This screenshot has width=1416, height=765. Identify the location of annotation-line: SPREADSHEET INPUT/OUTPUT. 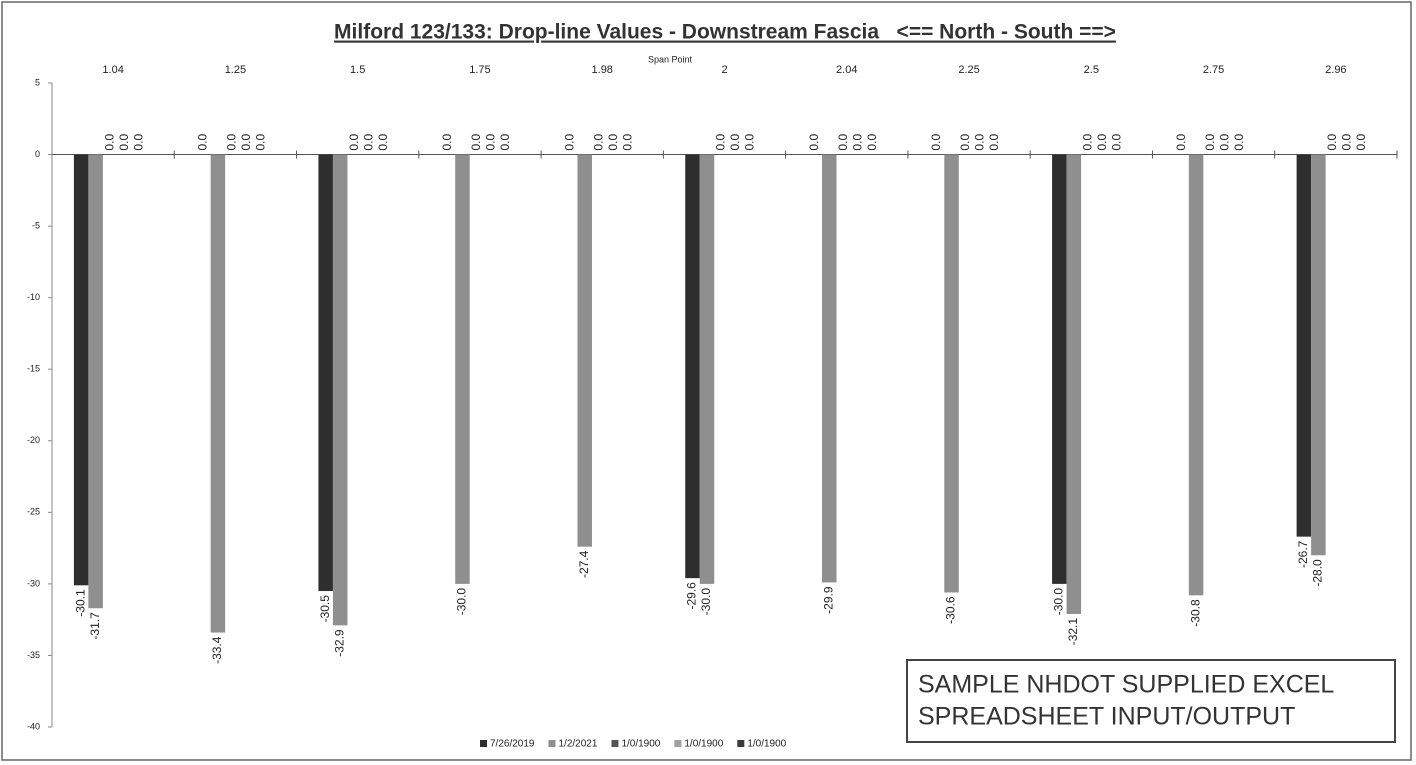
(1106, 717).